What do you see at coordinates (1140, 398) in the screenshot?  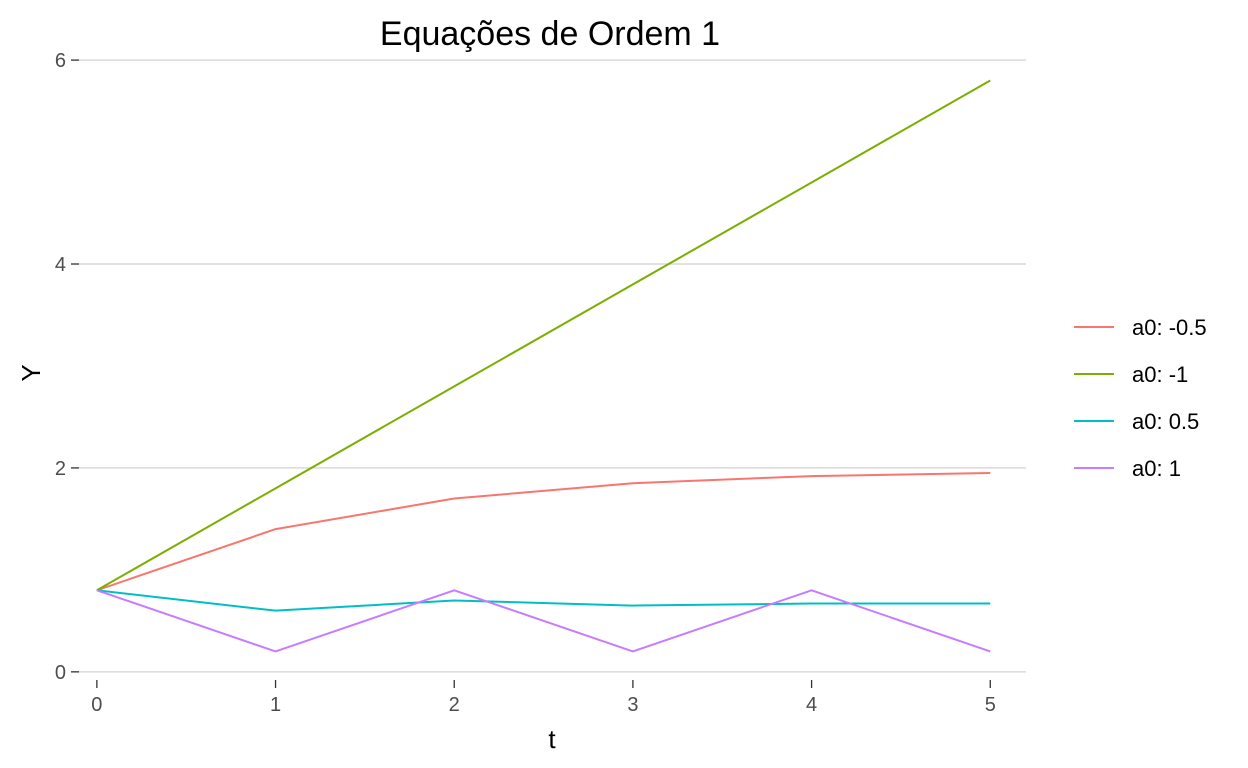 I see `legend: a0: -0.5 a0: -1 a0: 0.5 a0: 1` at bounding box center [1140, 398].